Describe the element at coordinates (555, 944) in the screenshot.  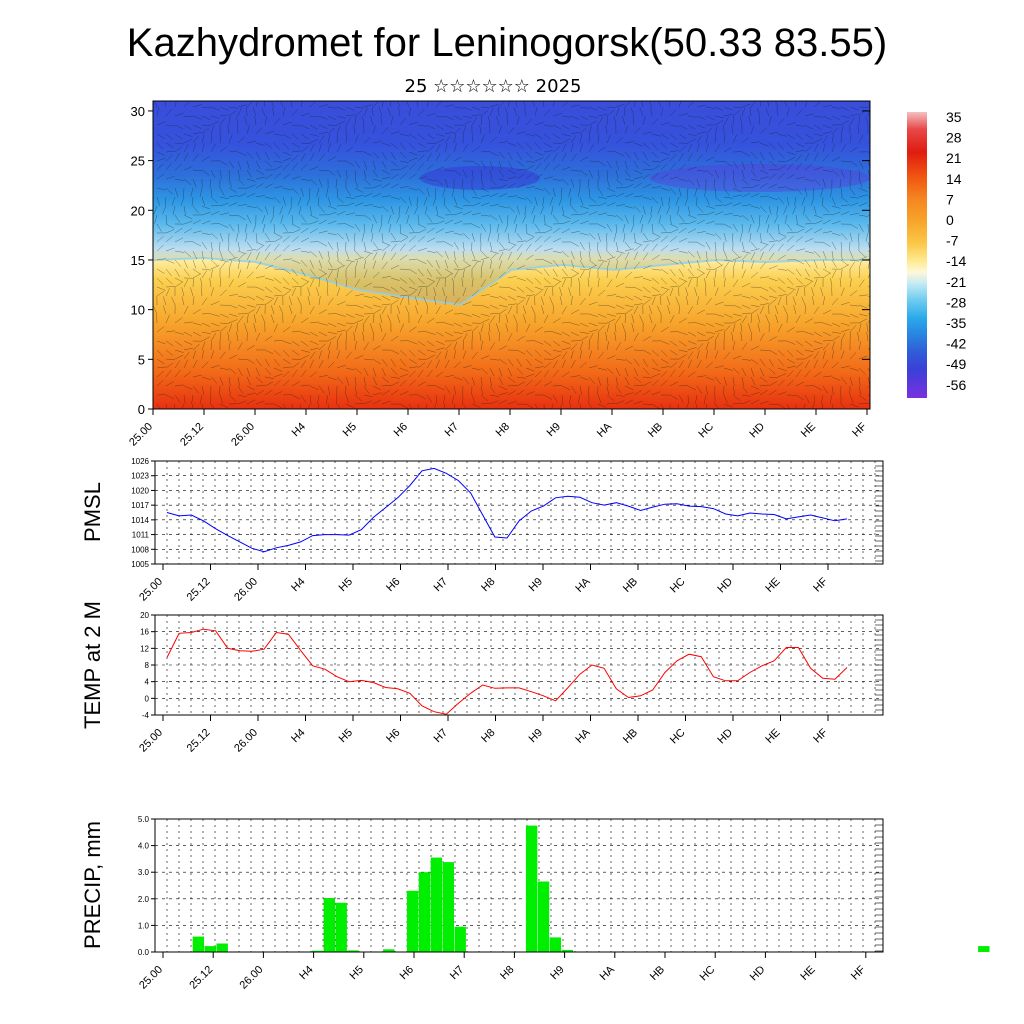
I see `precip-bar` at that location.